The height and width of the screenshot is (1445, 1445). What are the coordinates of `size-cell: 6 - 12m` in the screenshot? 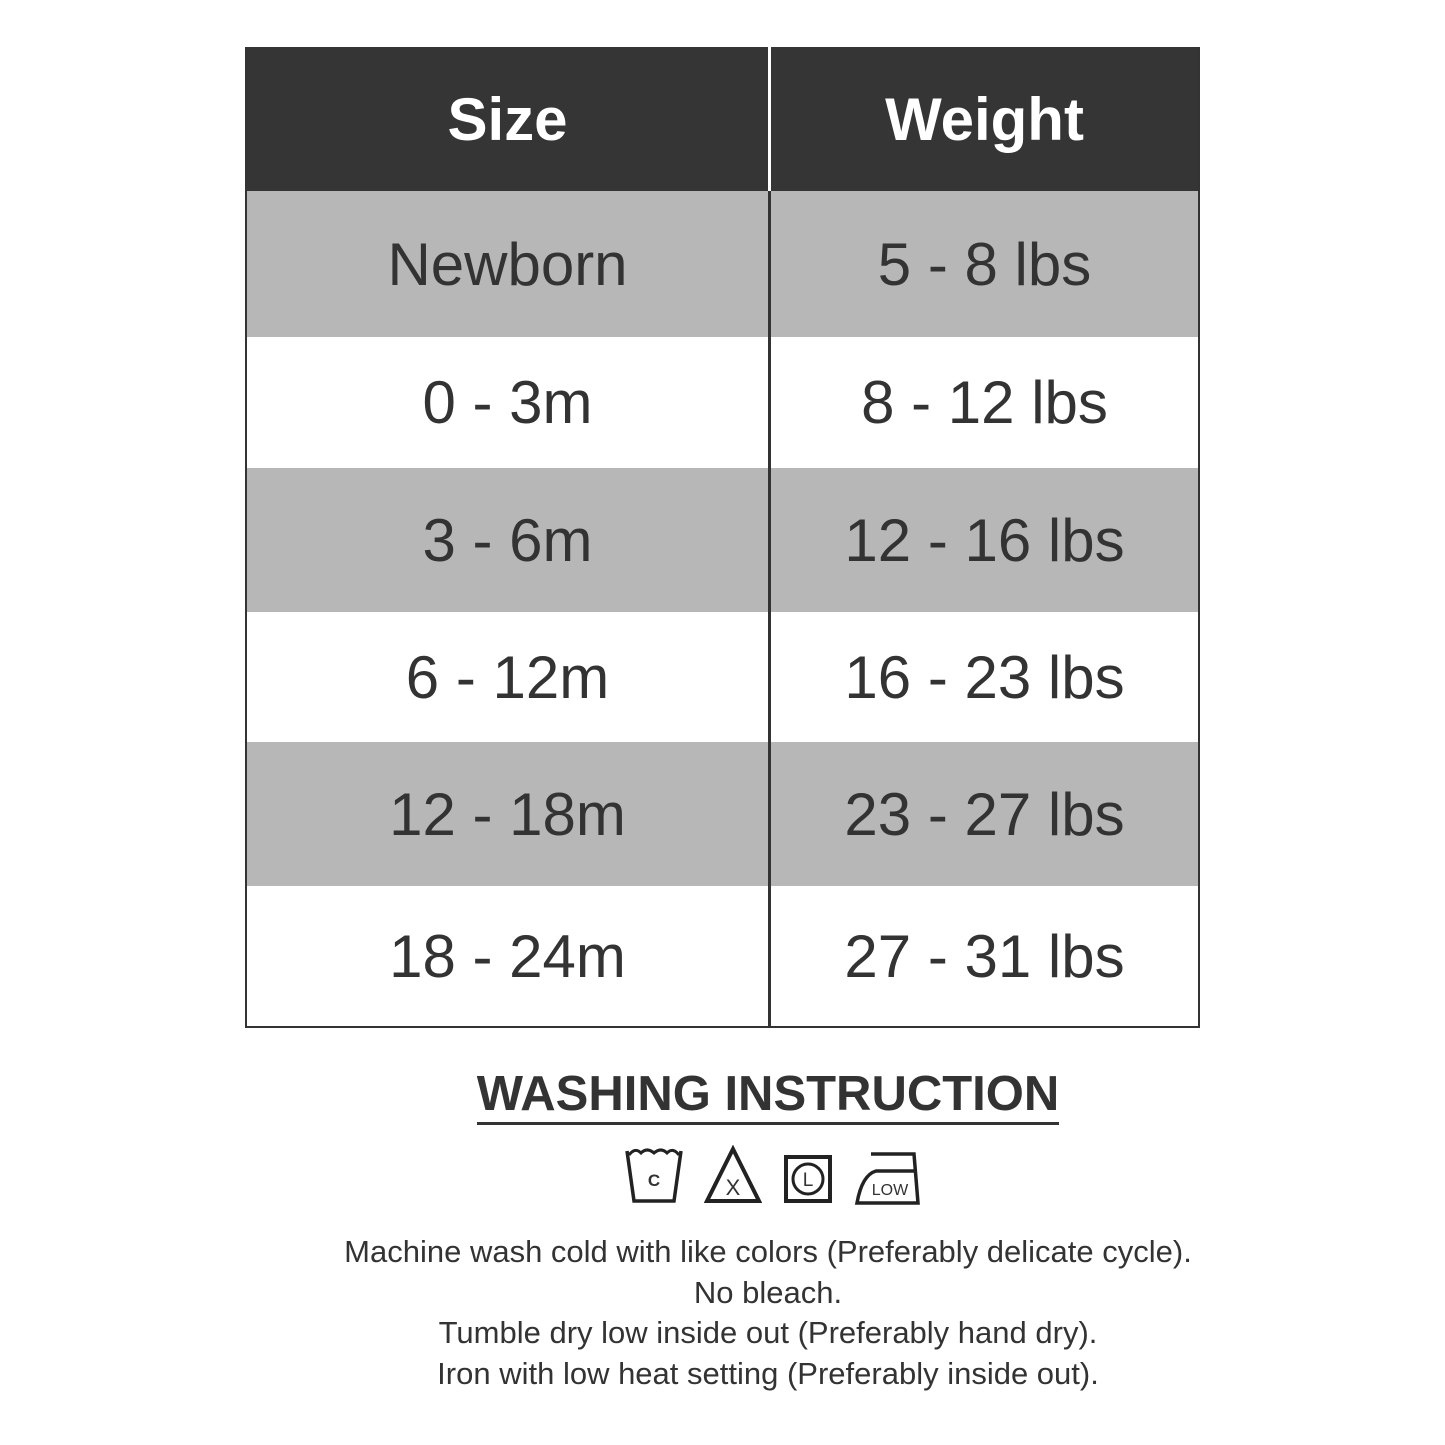 It's located at (507, 677).